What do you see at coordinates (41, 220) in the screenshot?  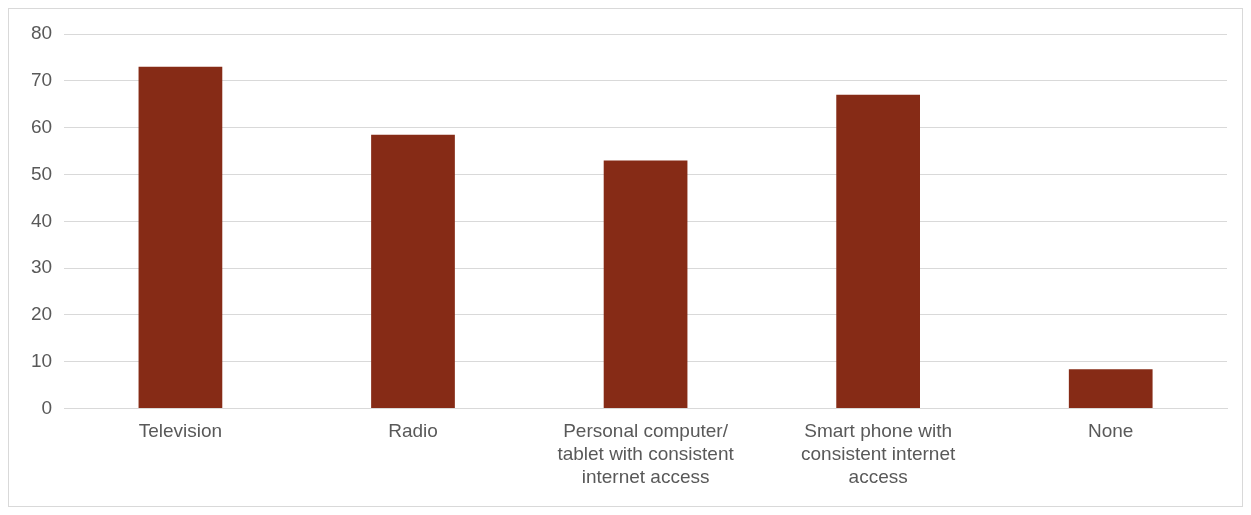 I see `y-tick-label: 40` at bounding box center [41, 220].